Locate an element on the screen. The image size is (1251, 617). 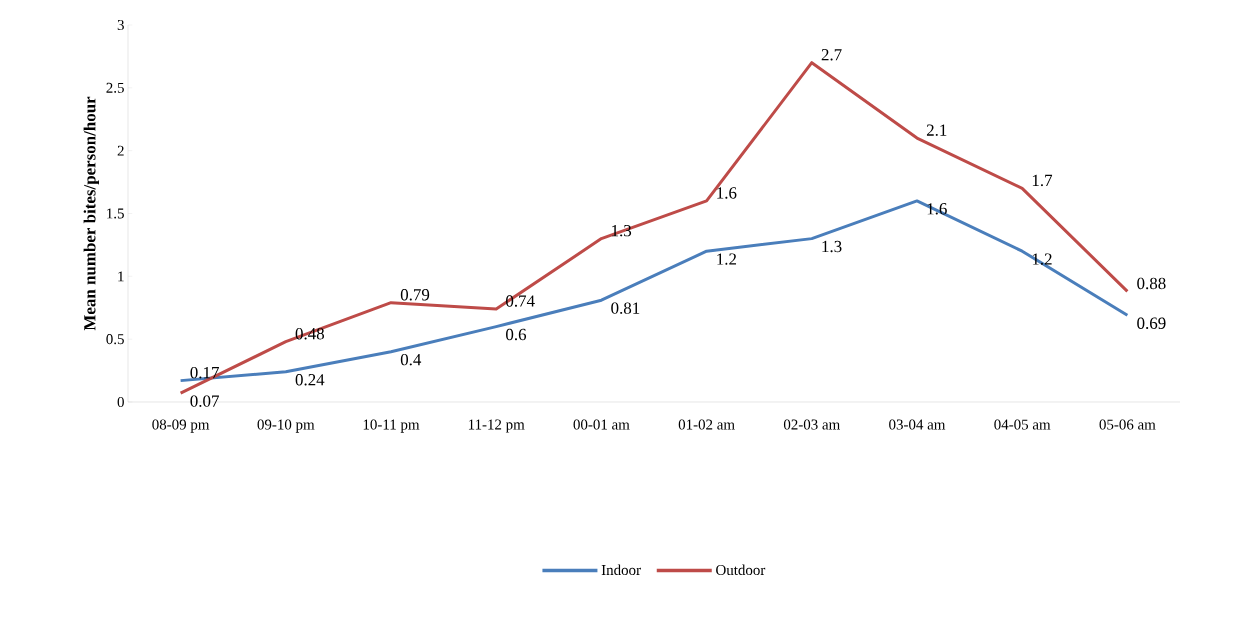
x-tick-label: 02-03 am is located at coordinates (811, 424).